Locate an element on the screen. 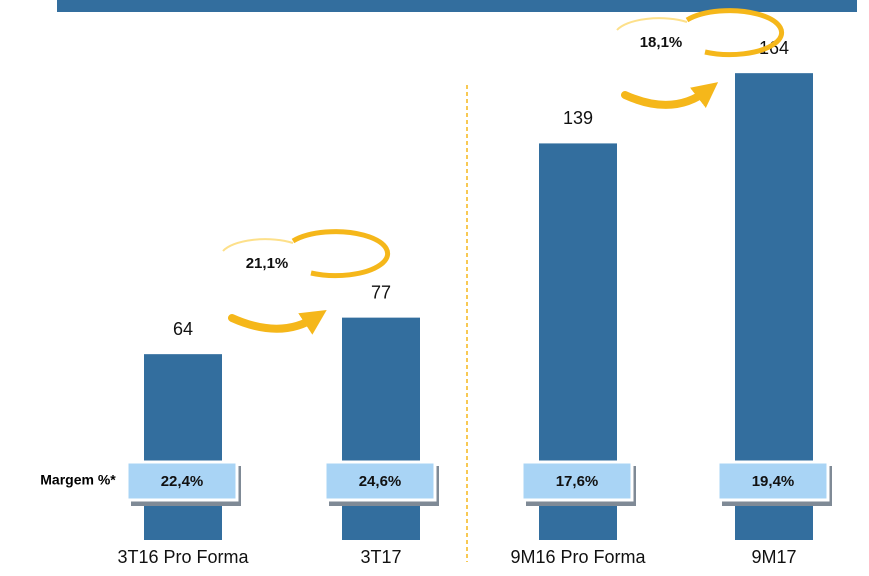 Image resolution: width=869 pixels, height=576 pixels. margin-value: 24,6% is located at coordinates (380, 481).